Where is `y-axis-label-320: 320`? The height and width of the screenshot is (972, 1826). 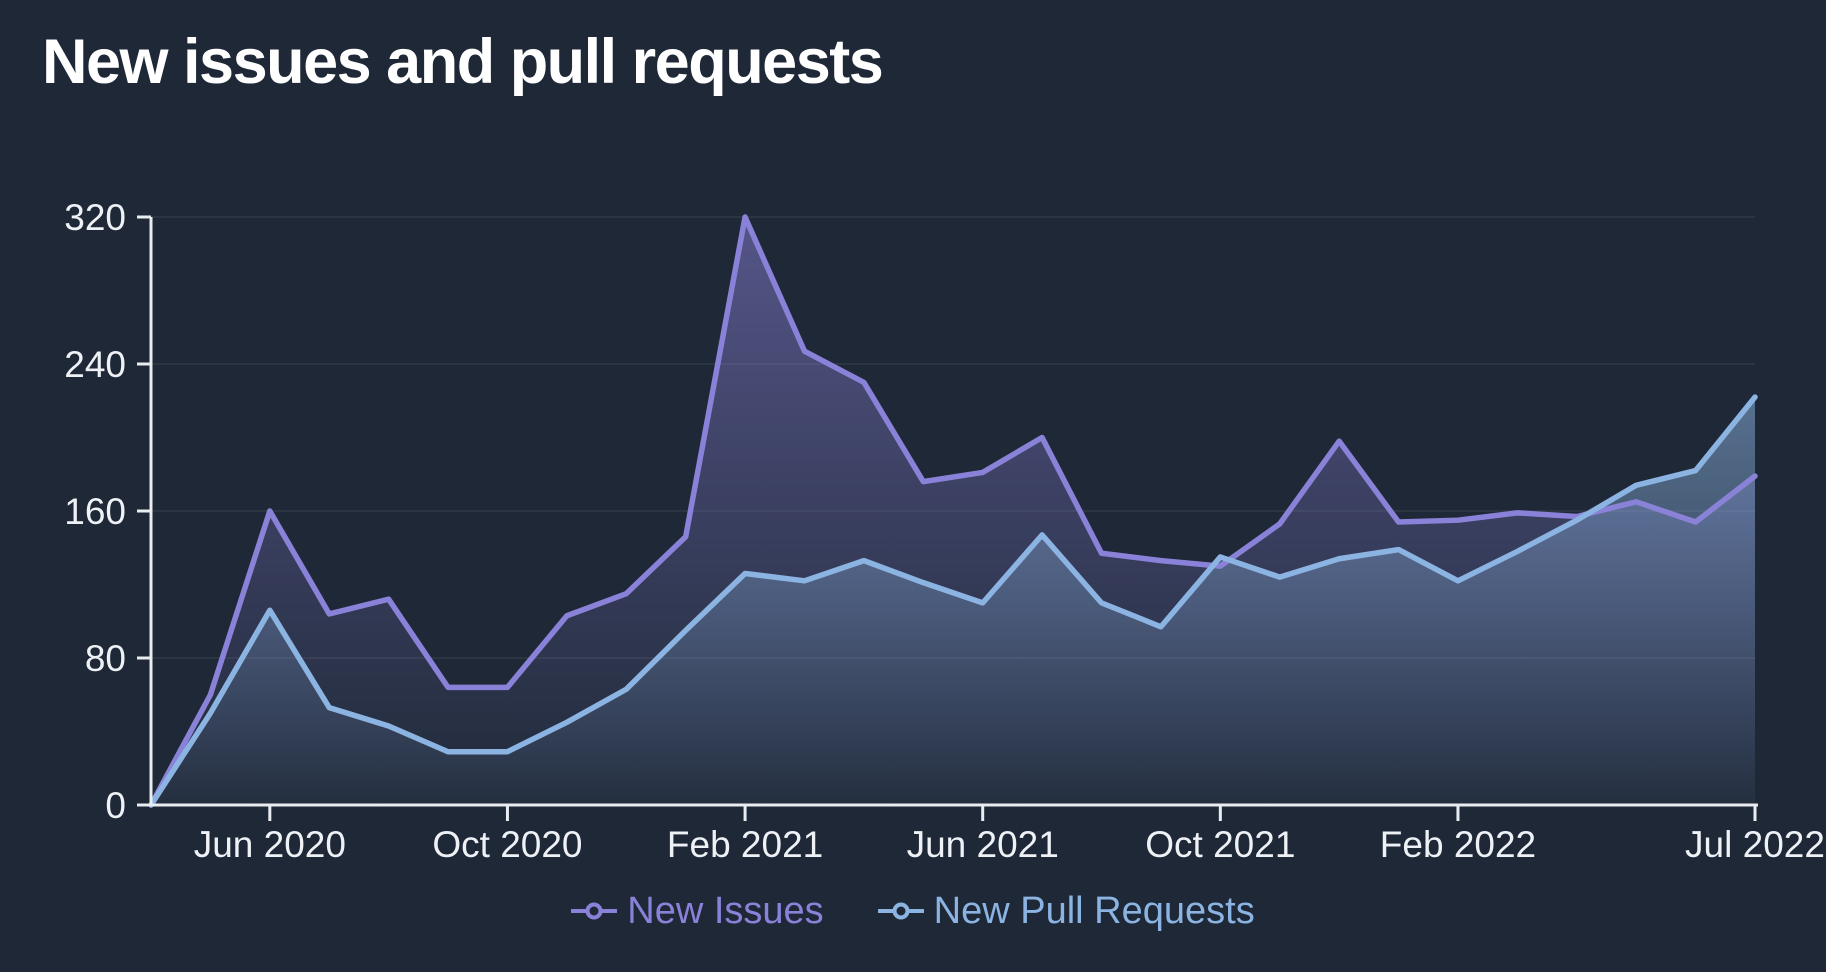
y-axis-label-320: 320 is located at coordinates (95, 217).